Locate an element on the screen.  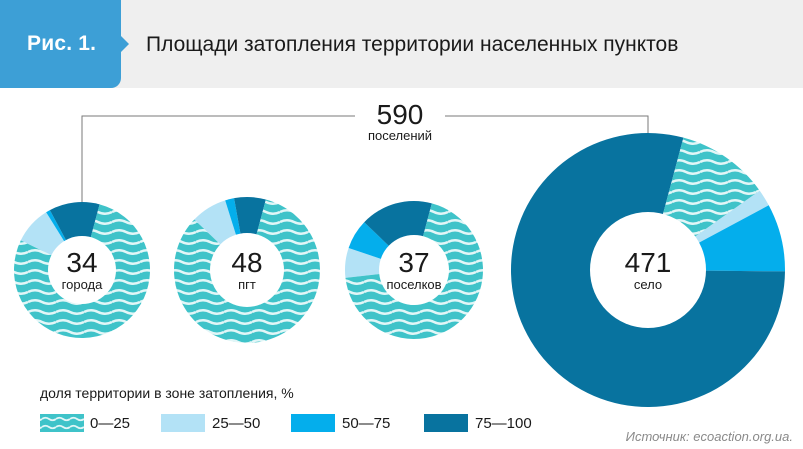
legend-label-25-50: 25—50 is located at coordinates (236, 423).